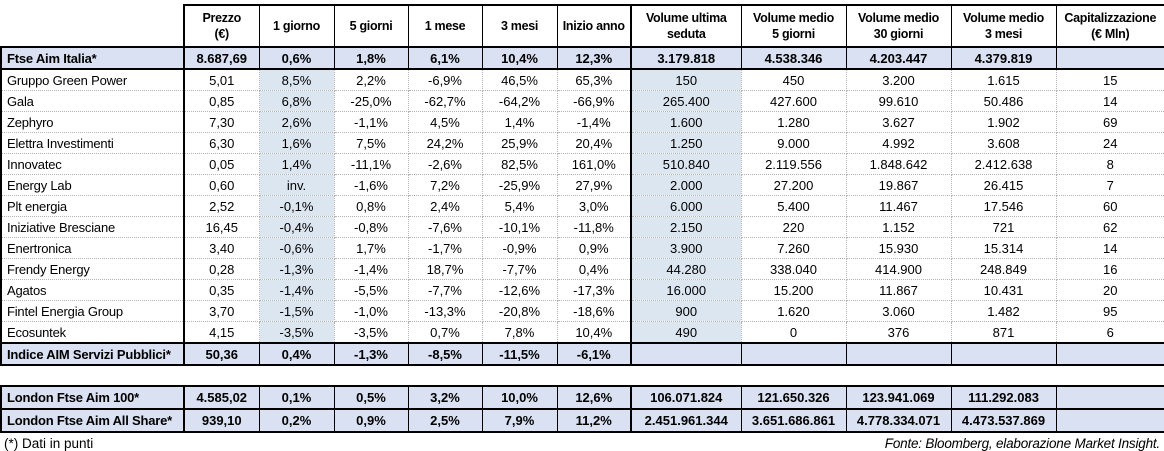 This screenshot has height=451, width=1164. I want to click on cell-1-giorno: 1,4%, so click(296, 164).